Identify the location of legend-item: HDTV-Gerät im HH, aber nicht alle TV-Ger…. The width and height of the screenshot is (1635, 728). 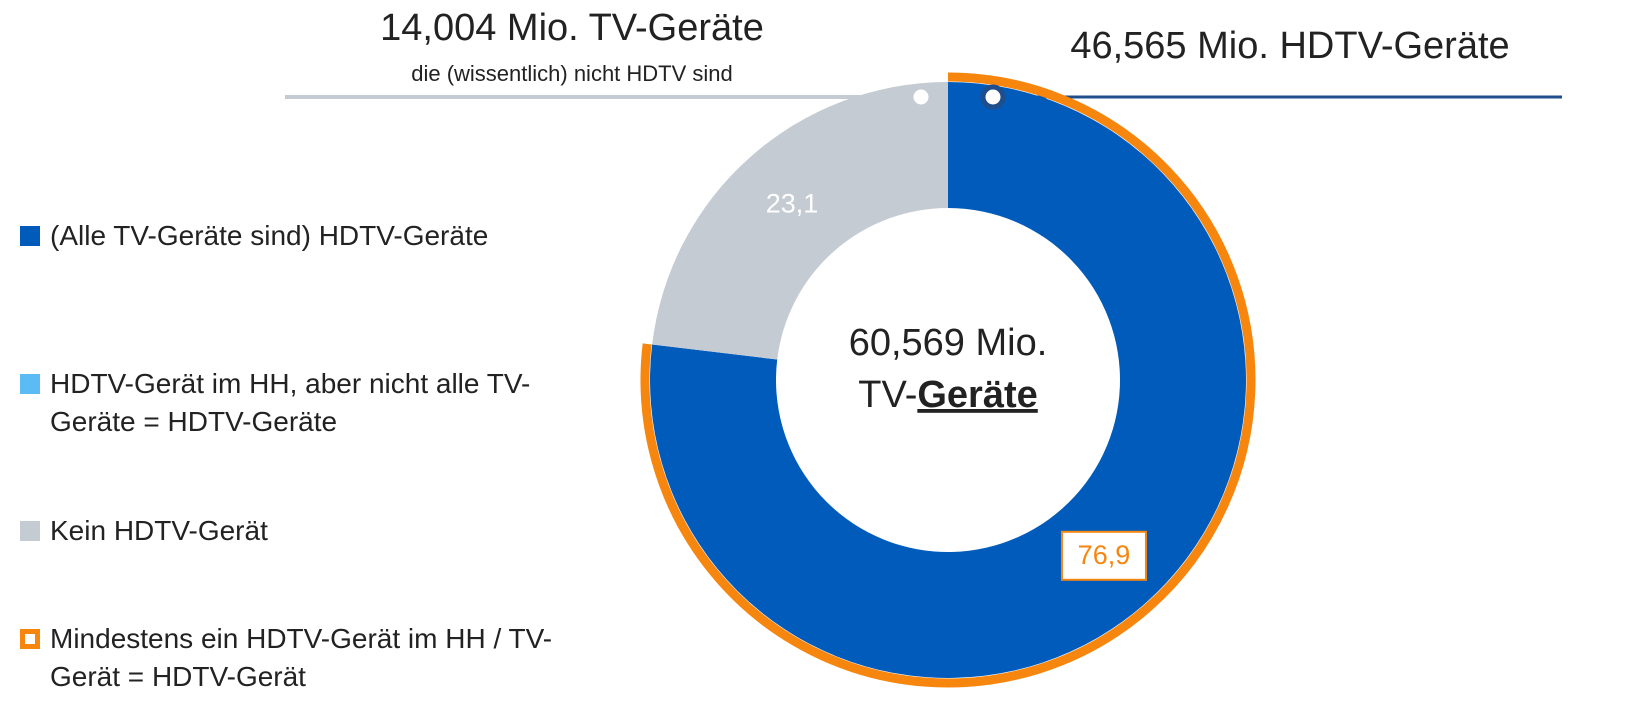
(300, 403).